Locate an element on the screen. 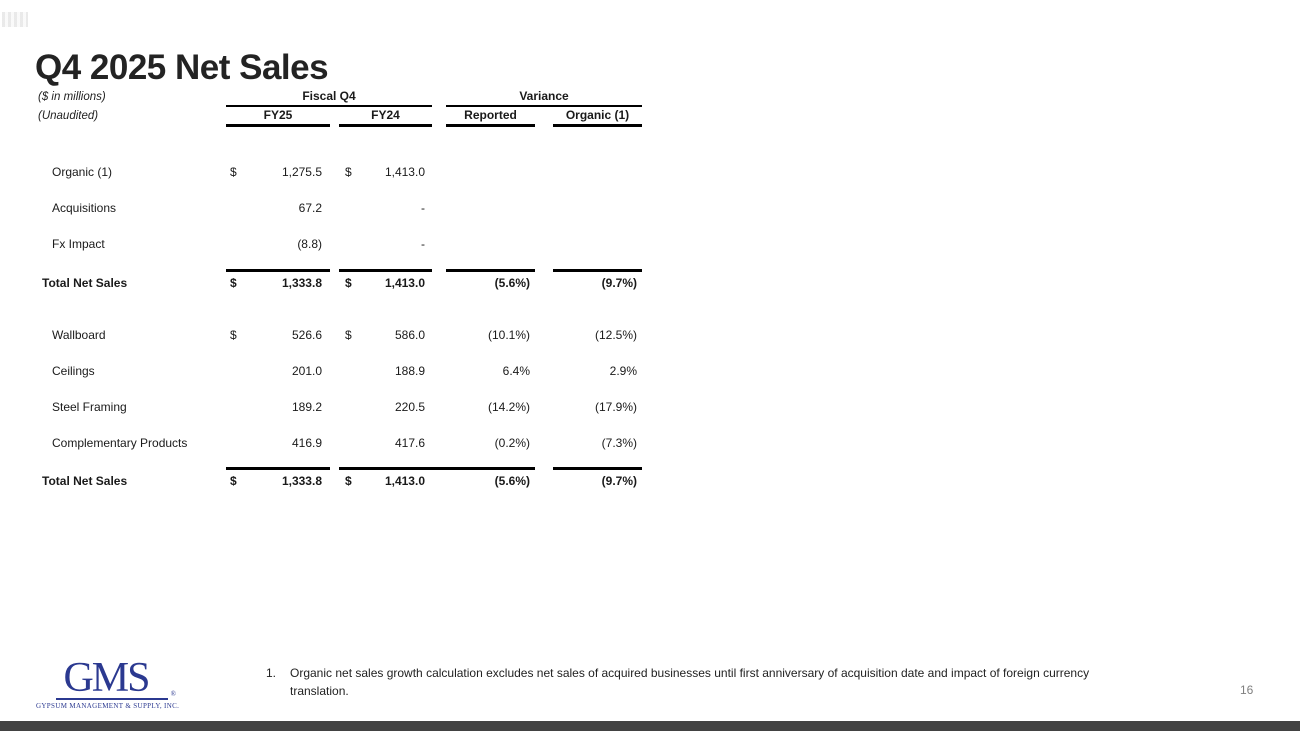 Image resolution: width=1300 pixels, height=731 pixels. fy24-value: 220.5 is located at coordinates (409, 407).